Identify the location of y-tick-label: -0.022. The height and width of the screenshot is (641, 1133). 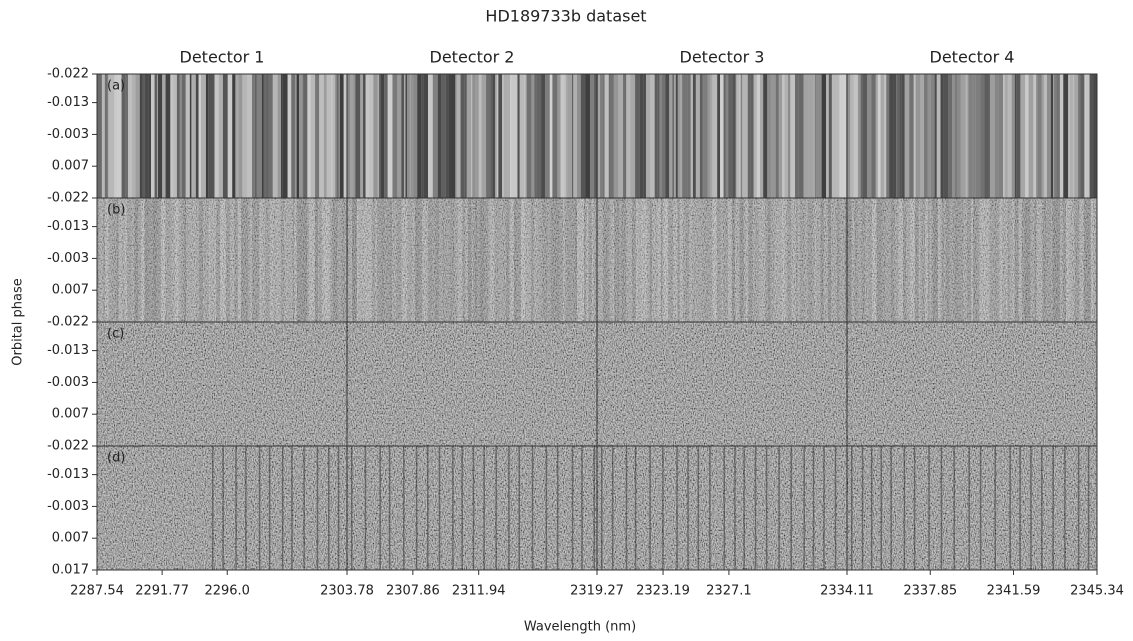
(68, 74).